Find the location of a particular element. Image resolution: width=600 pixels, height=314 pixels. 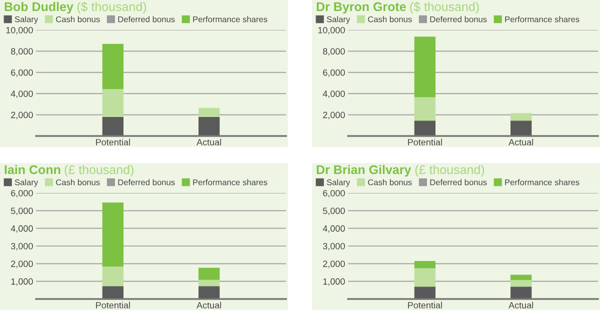

chart-title: Dr Byron Grote is located at coordinates (361, 8).